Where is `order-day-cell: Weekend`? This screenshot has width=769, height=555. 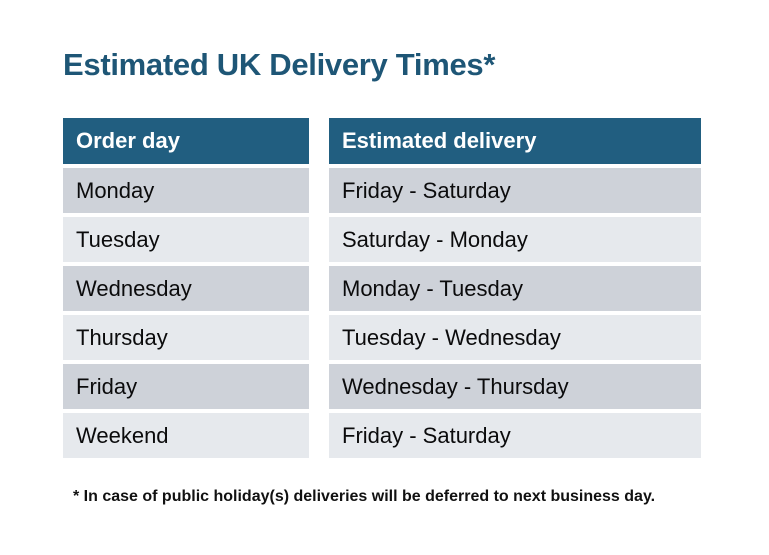 order-day-cell: Weekend is located at coordinates (186, 435).